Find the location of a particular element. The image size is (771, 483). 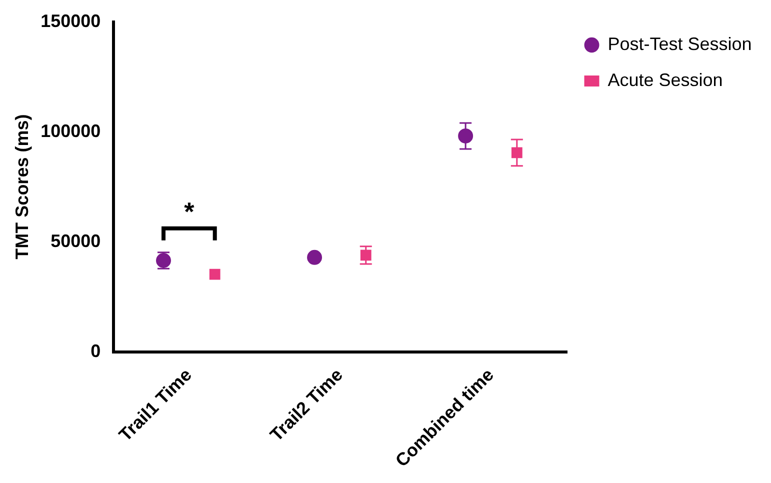

y-axis-title: TMT Scores (ms) is located at coordinates (22, 187).